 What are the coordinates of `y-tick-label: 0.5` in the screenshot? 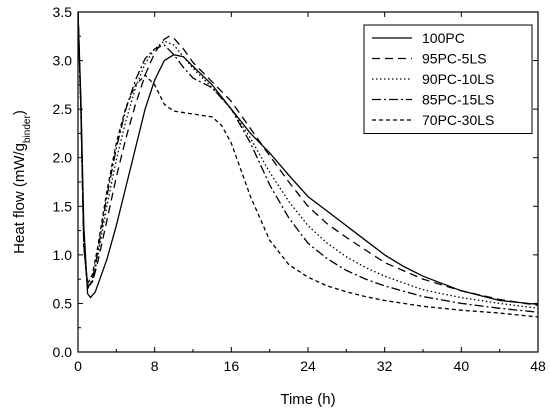 It's located at (63, 303).